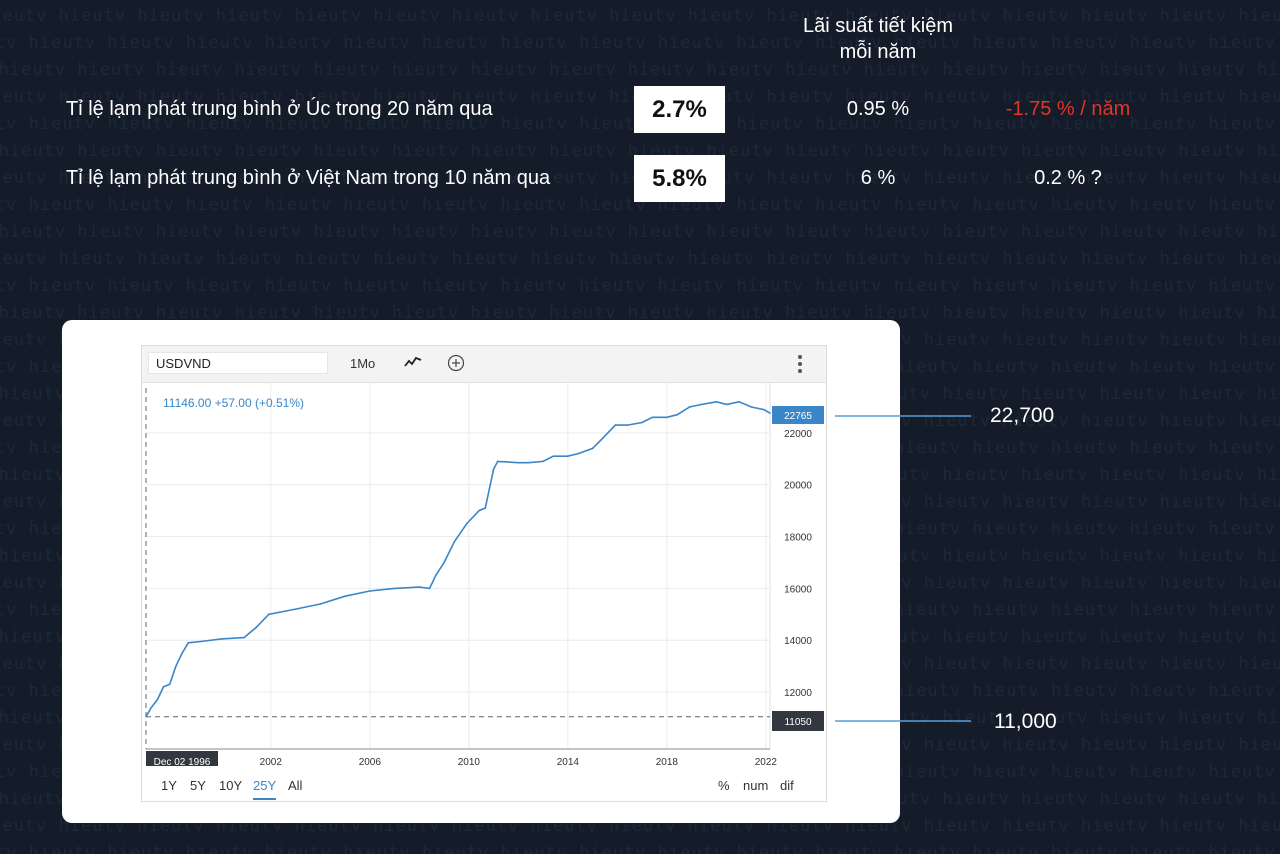 Image resolution: width=1280 pixels, height=854 pixels. Describe the element at coordinates (456, 364) in the screenshot. I see `plus-circle-icon` at that location.